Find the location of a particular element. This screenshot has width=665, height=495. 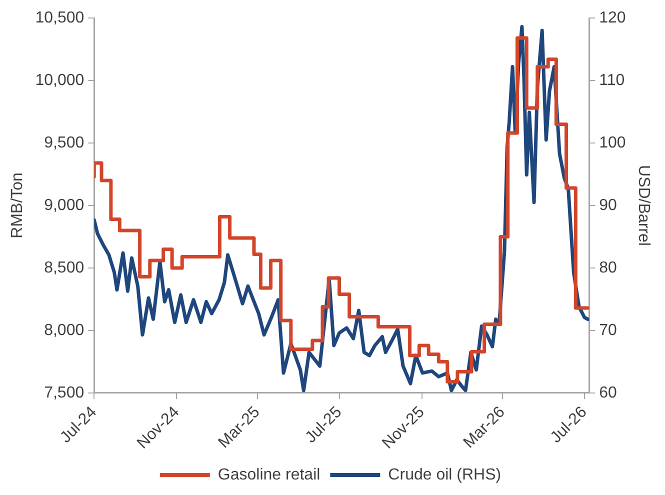

legend-label: Crude oil (RHS) is located at coordinates (445, 475).